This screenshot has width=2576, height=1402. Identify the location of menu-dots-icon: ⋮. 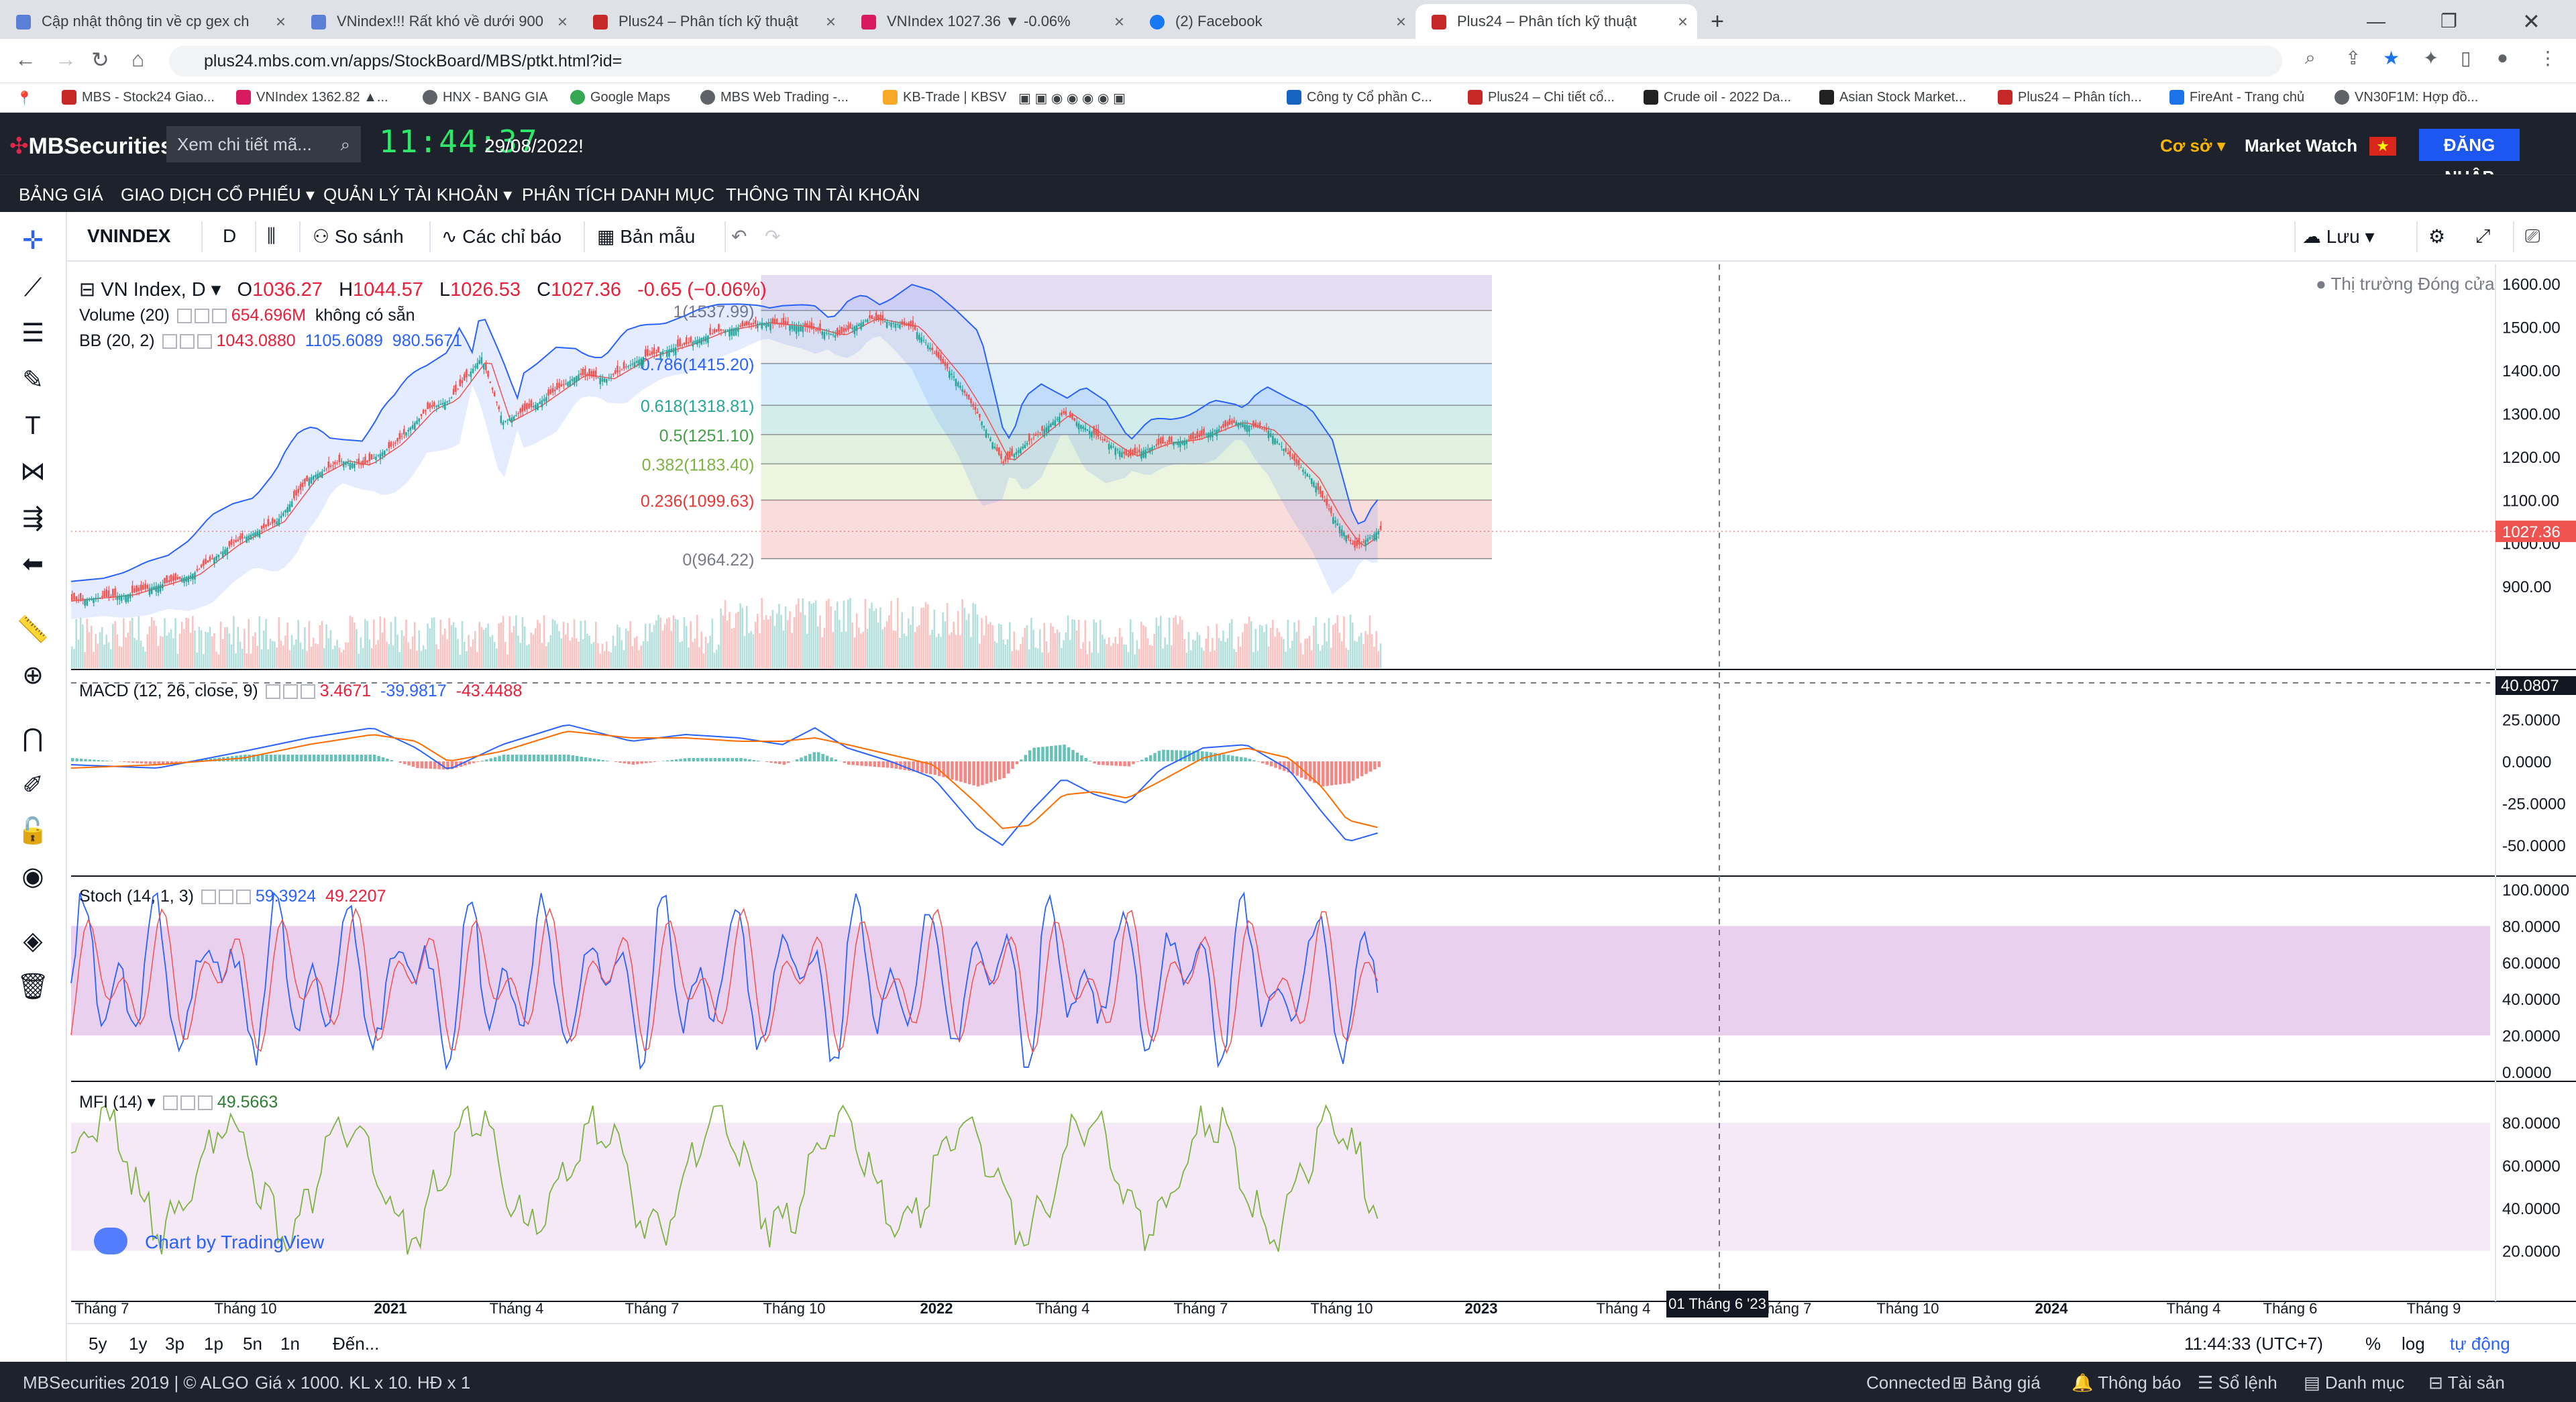
(2547, 58).